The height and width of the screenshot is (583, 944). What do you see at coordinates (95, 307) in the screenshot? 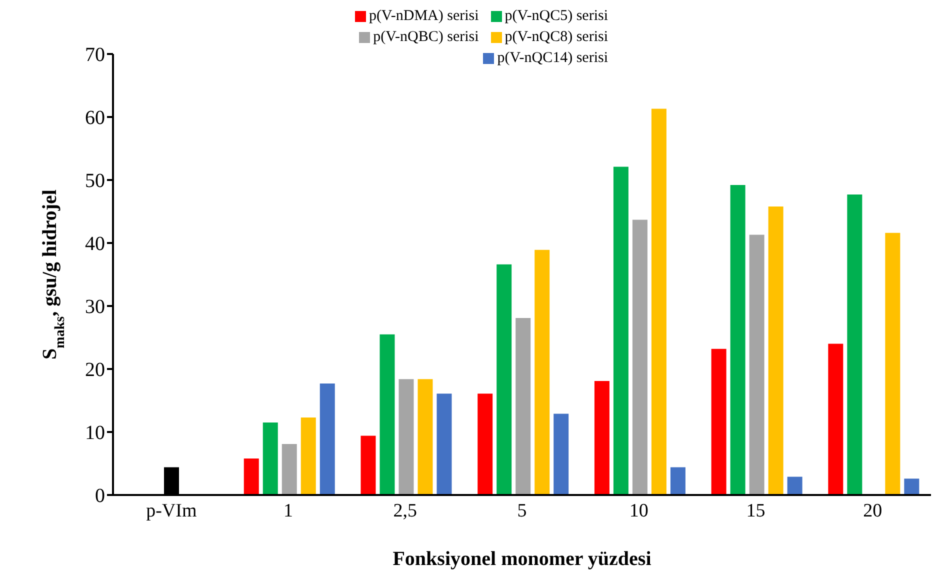
I see `y-tick-label: 30` at bounding box center [95, 307].